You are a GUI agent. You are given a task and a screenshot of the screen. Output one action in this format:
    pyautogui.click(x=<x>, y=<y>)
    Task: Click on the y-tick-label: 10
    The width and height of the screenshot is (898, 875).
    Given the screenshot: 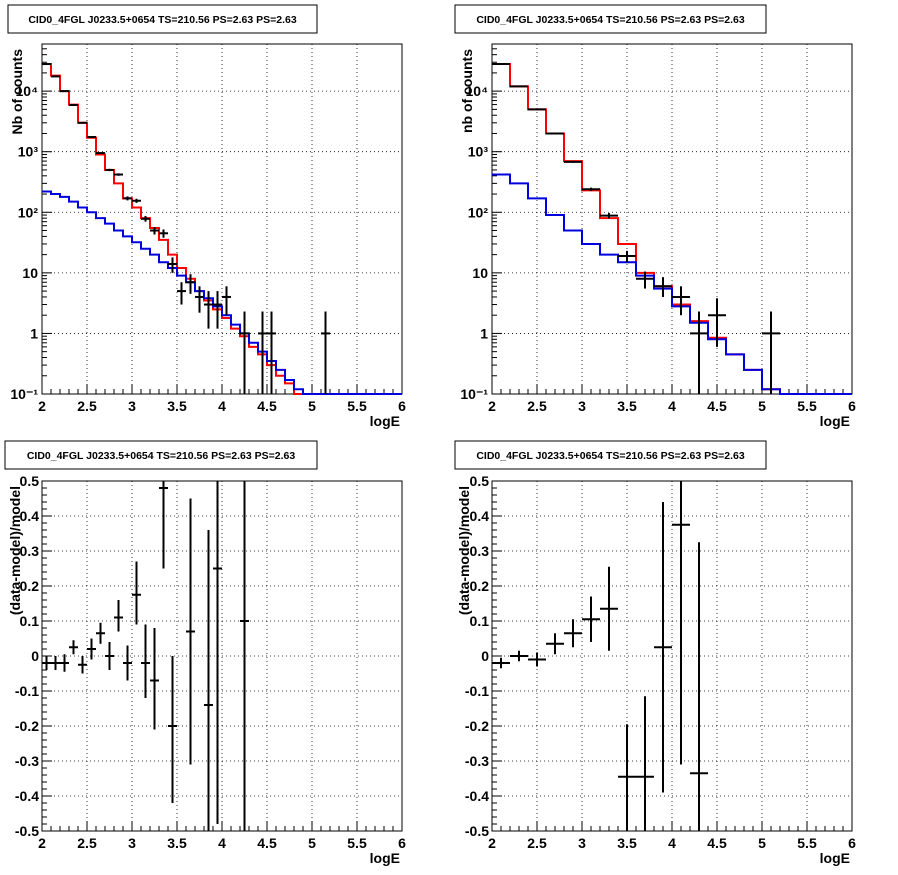 What is the action you would take?
    pyautogui.click(x=480, y=273)
    